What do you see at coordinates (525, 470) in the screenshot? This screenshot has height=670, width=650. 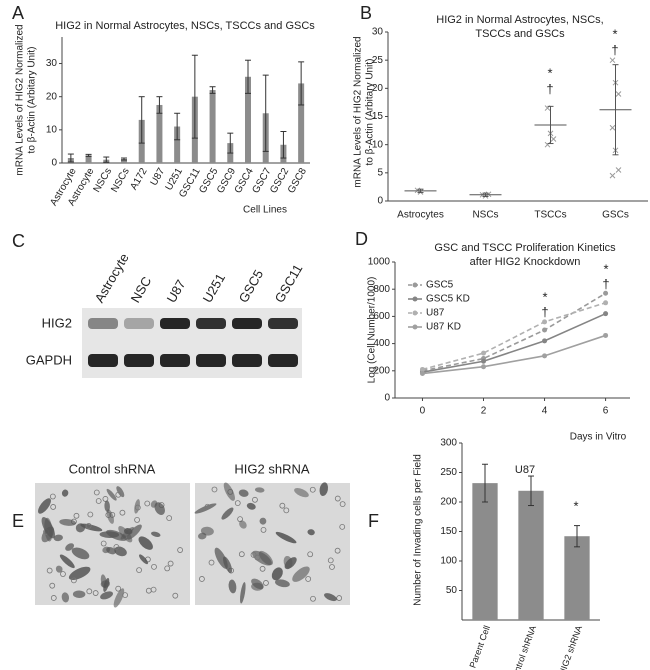 I see `label: U87` at bounding box center [525, 470].